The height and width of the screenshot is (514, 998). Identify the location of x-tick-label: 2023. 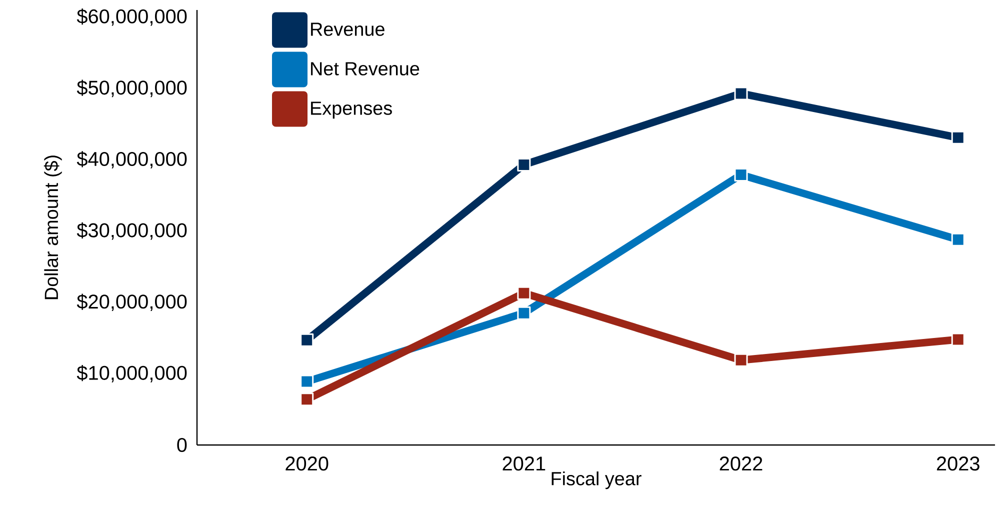
(958, 463).